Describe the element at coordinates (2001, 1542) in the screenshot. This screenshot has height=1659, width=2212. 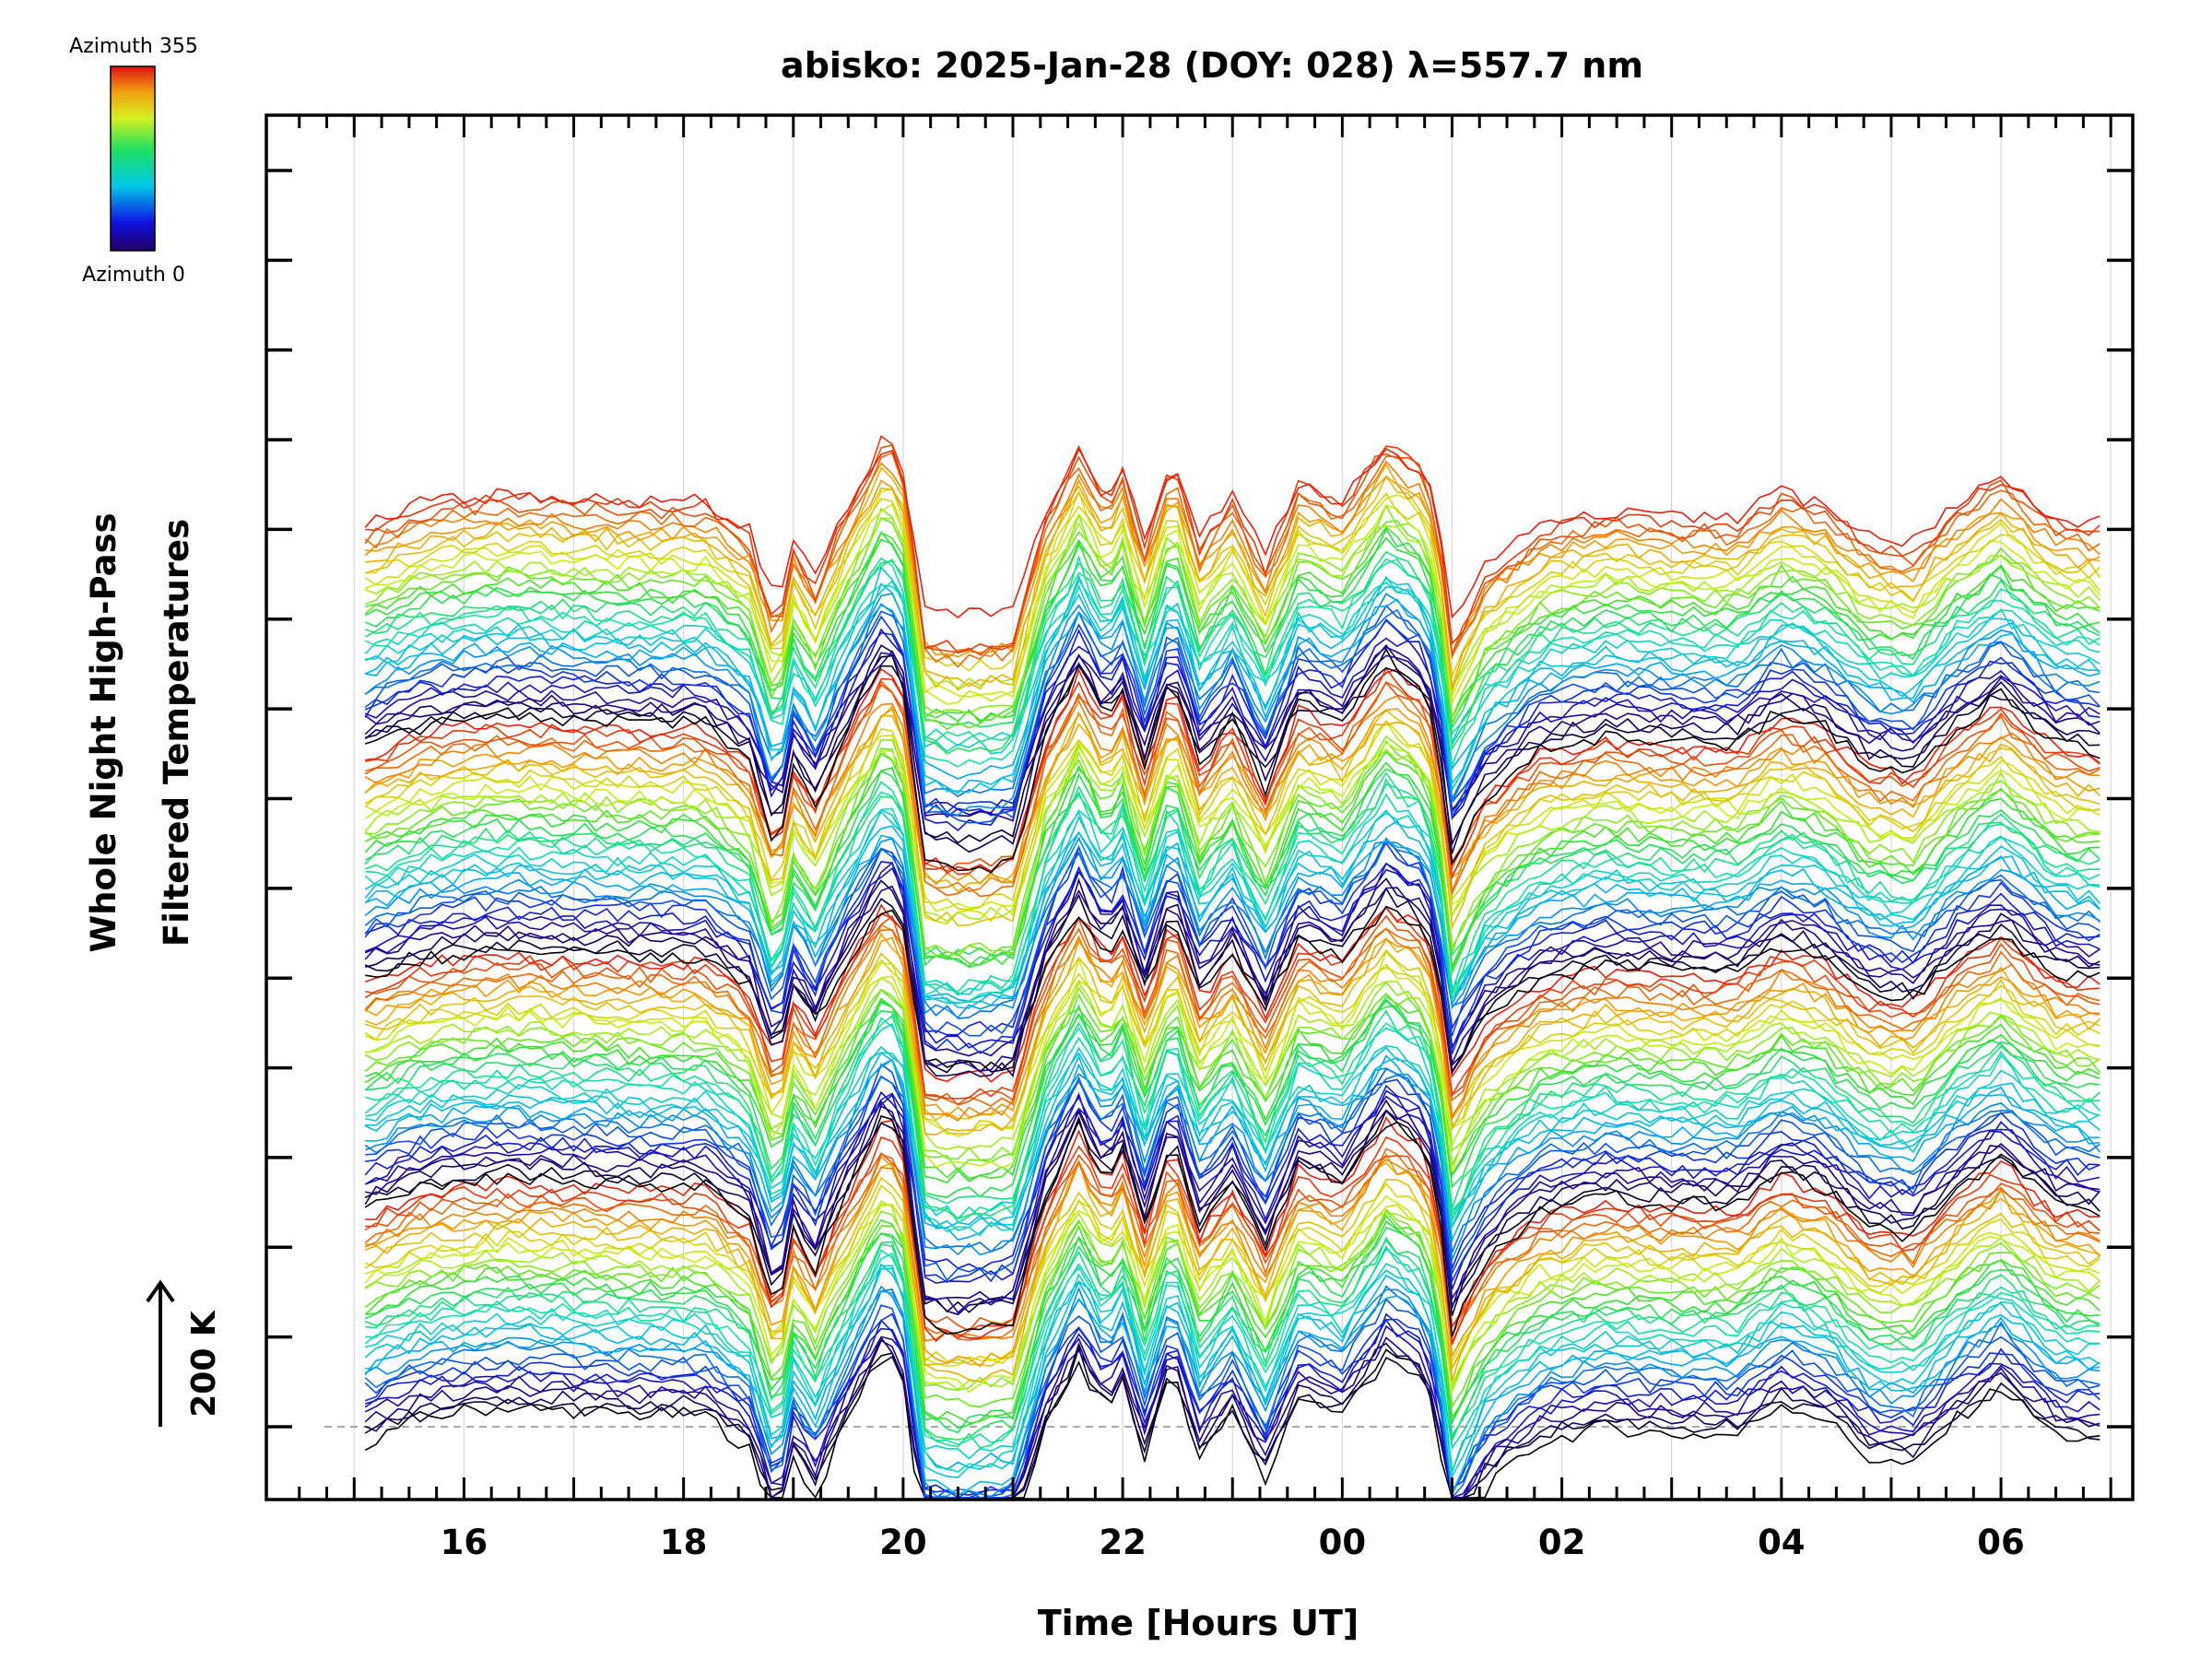
I see `x-tick-label: 06` at that location.